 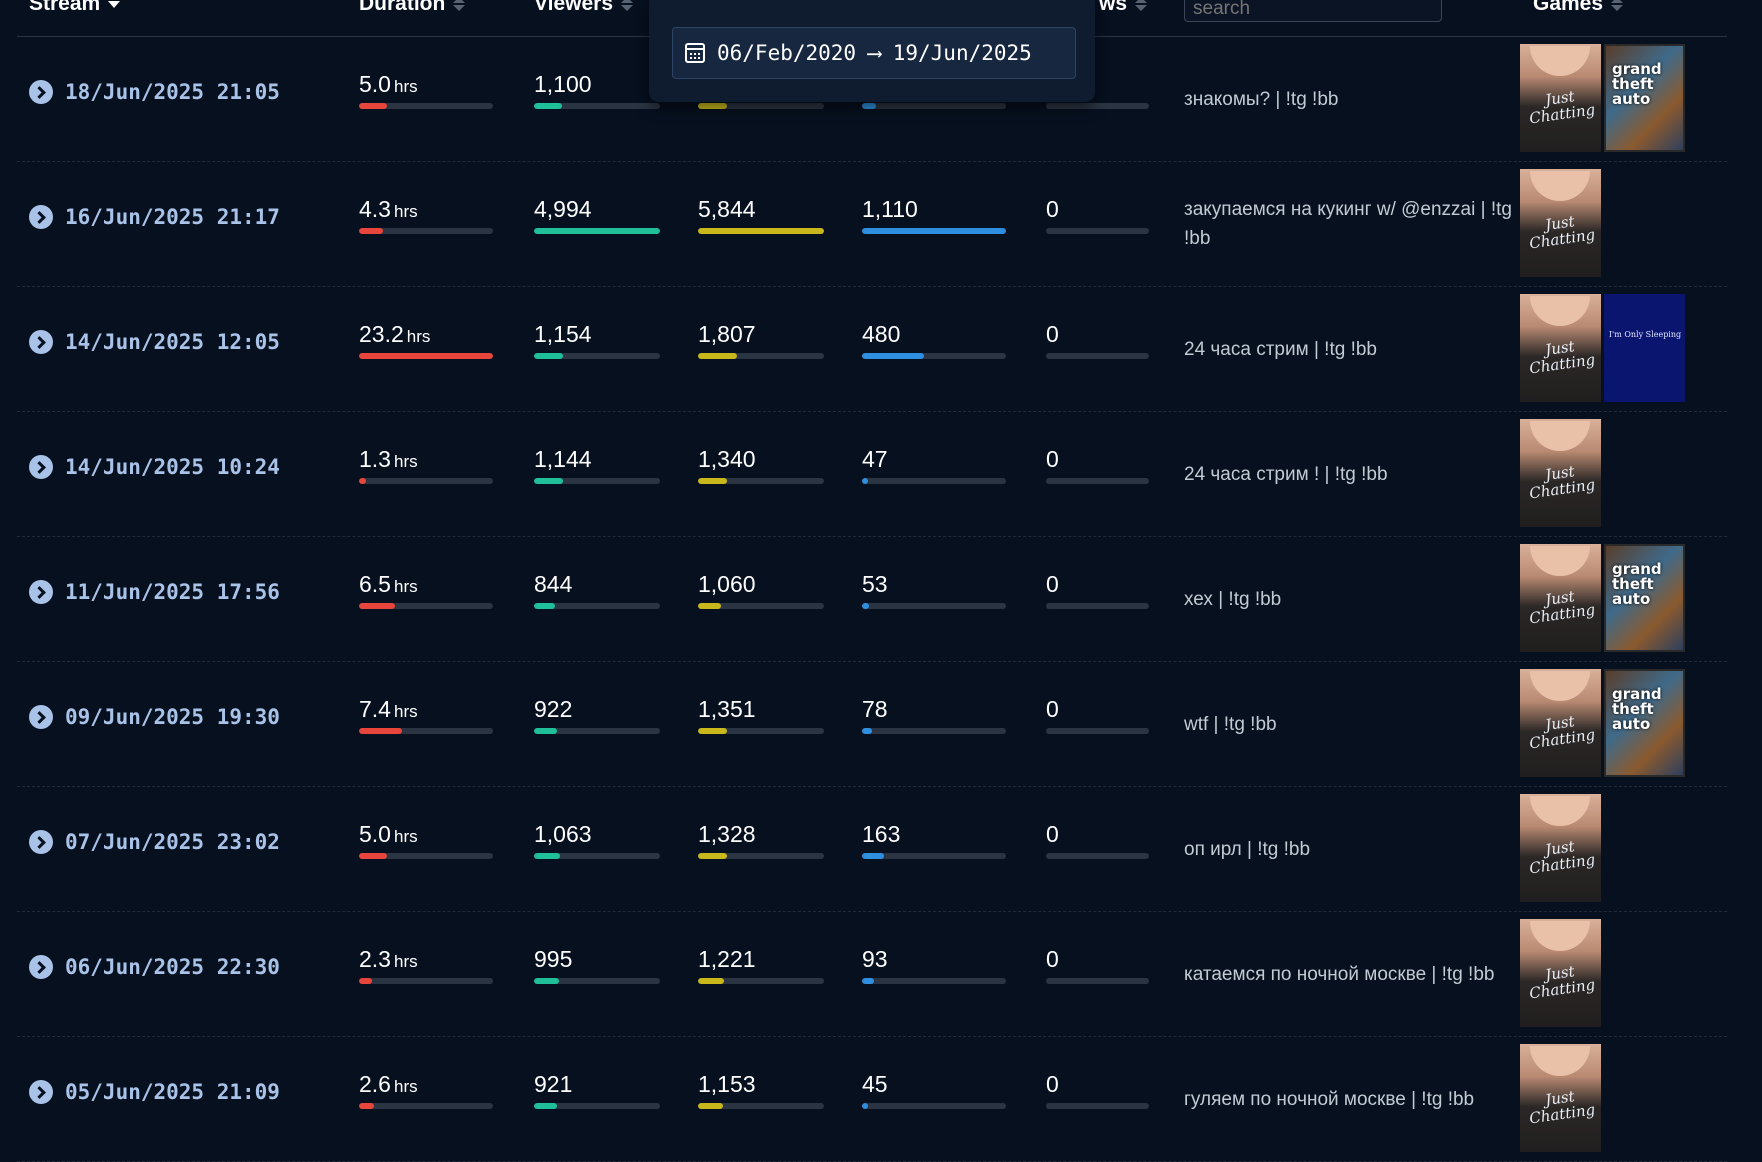 What do you see at coordinates (426, 215) in the screenshot?
I see `duration-cell: 4.3 hrs` at bounding box center [426, 215].